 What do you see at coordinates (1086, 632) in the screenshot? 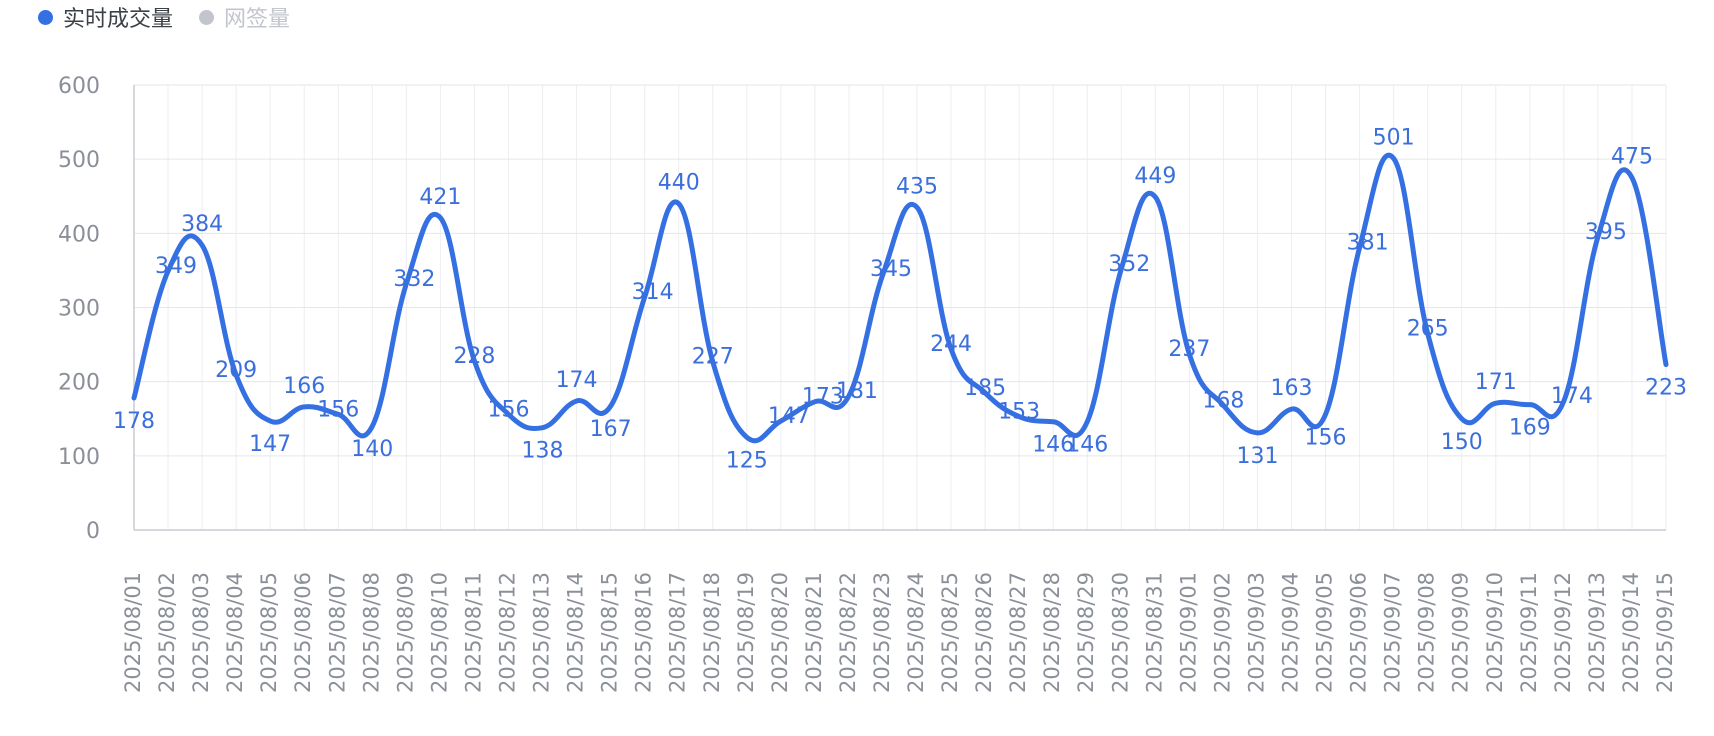
I see `x-tick-label: 2025/08/29` at bounding box center [1086, 632].